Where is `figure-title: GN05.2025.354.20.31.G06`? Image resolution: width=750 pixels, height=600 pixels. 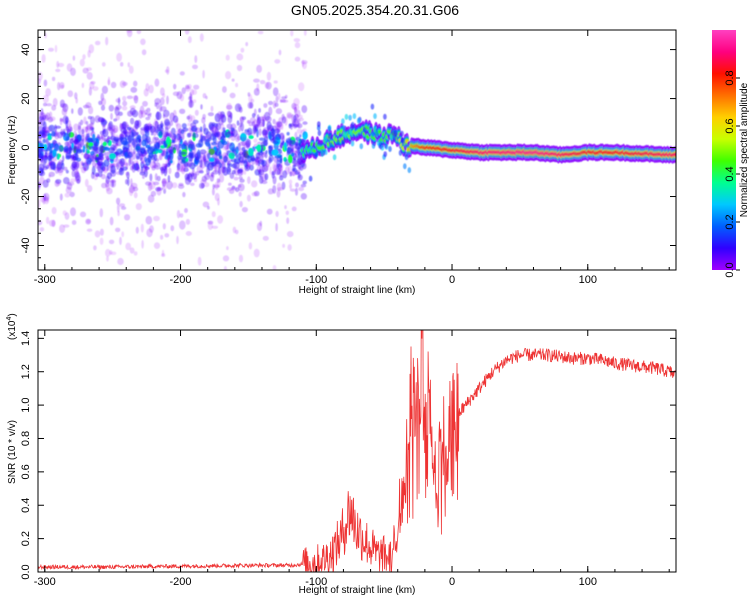 figure-title: GN05.2025.354.20.31.G06 is located at coordinates (375, 10).